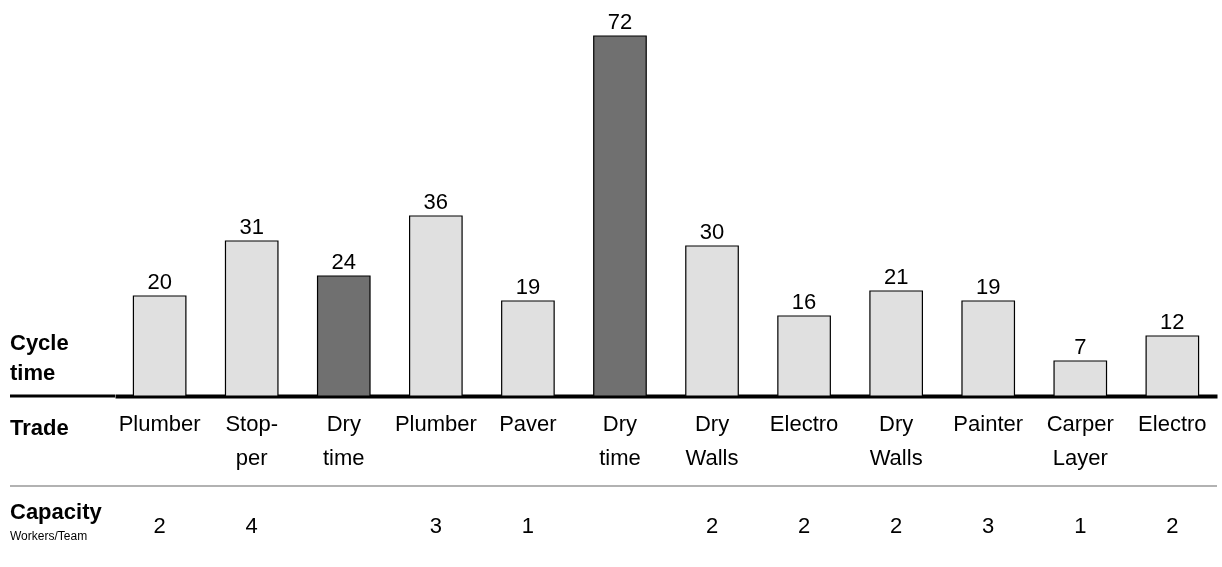 This screenshot has width=1222, height=567. What do you see at coordinates (39, 427) in the screenshot?
I see `x-axis-title: Trade` at bounding box center [39, 427].